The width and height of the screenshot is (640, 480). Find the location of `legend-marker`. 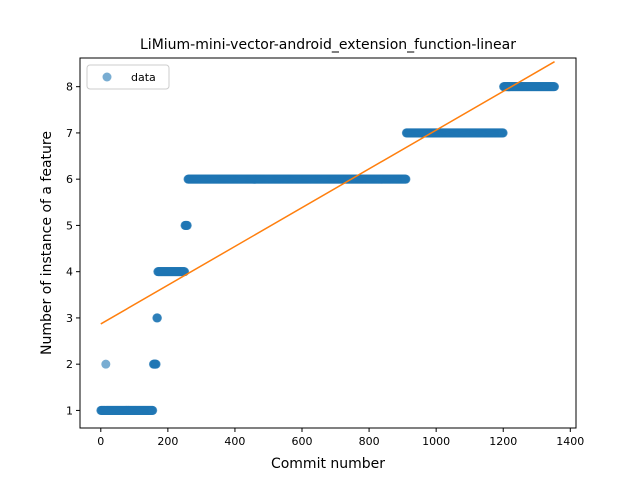

legend-marker is located at coordinates (107, 77).